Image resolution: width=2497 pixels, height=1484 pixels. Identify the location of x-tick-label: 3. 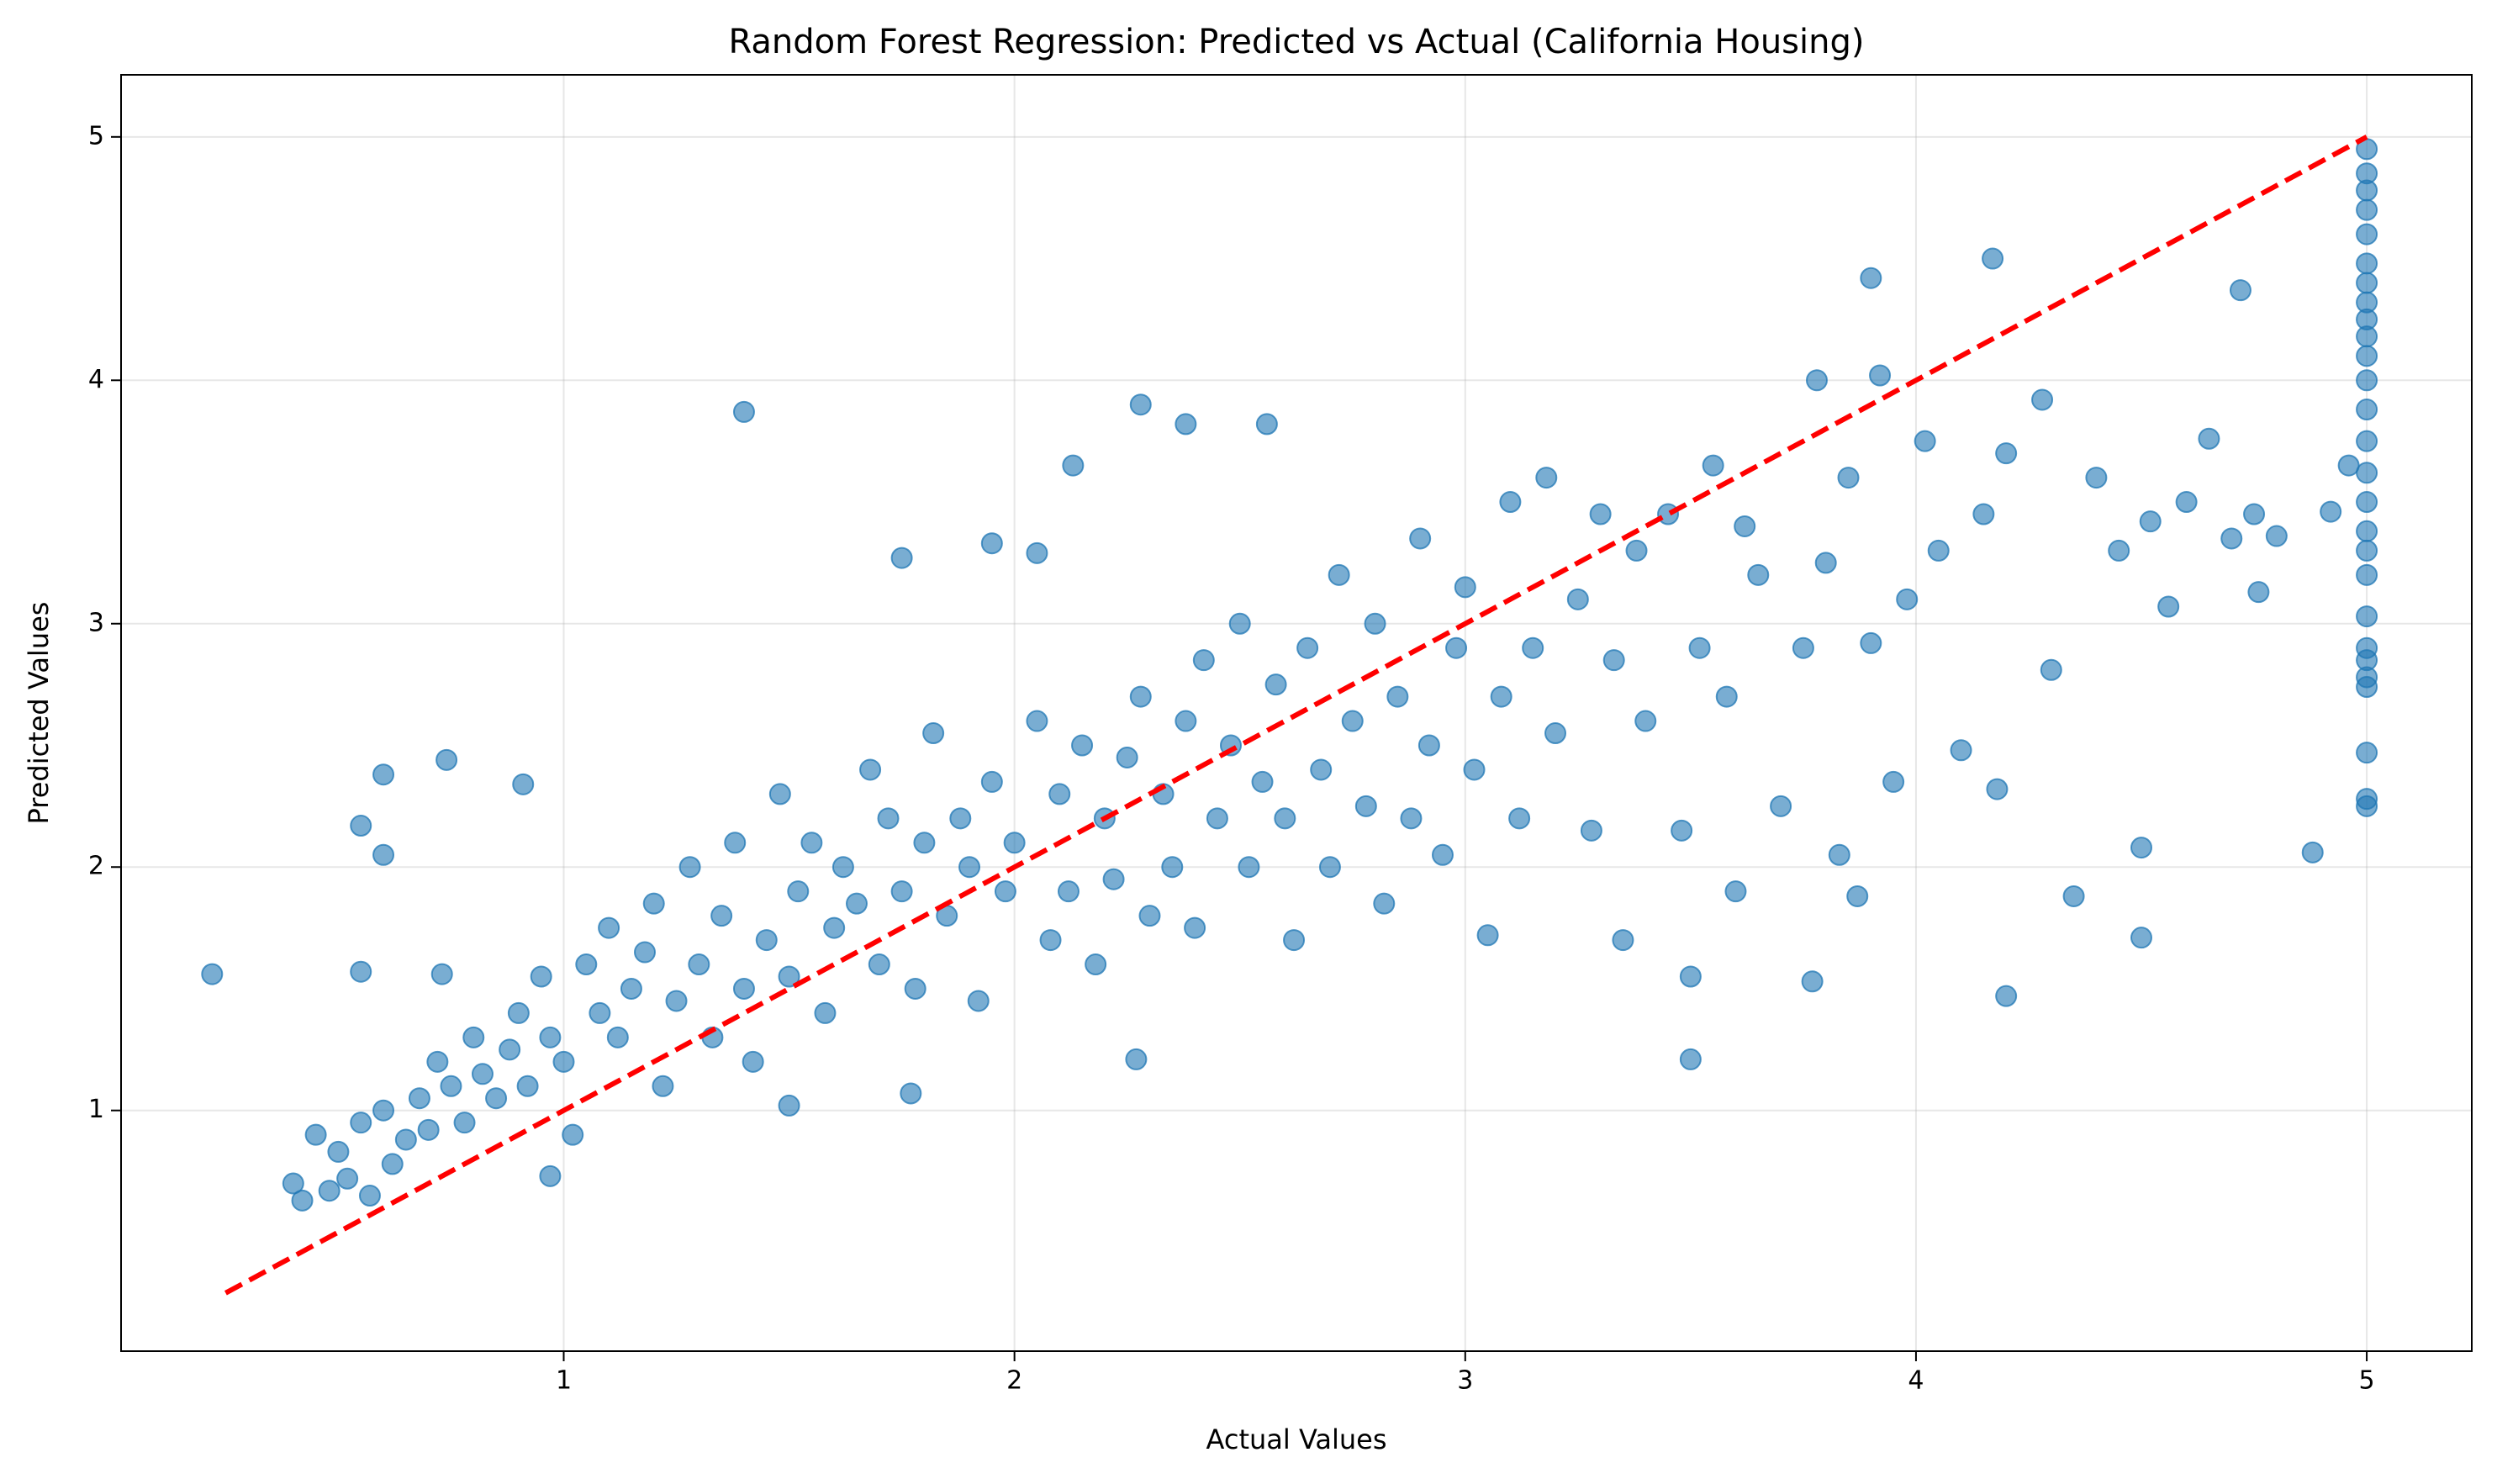
(1465, 1381).